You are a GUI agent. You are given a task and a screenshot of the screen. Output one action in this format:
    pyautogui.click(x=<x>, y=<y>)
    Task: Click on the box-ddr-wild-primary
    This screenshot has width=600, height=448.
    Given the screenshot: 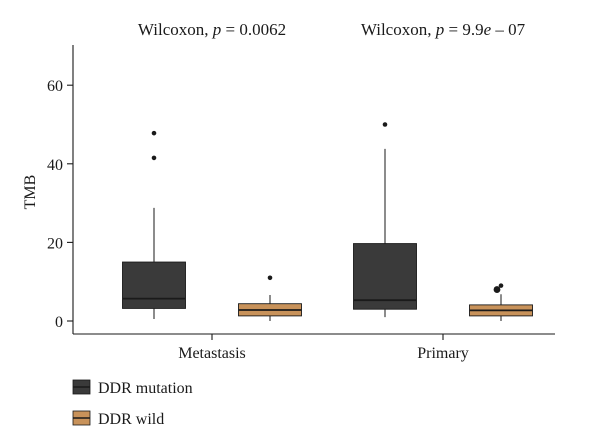 What is the action you would take?
    pyautogui.click(x=501, y=302)
    